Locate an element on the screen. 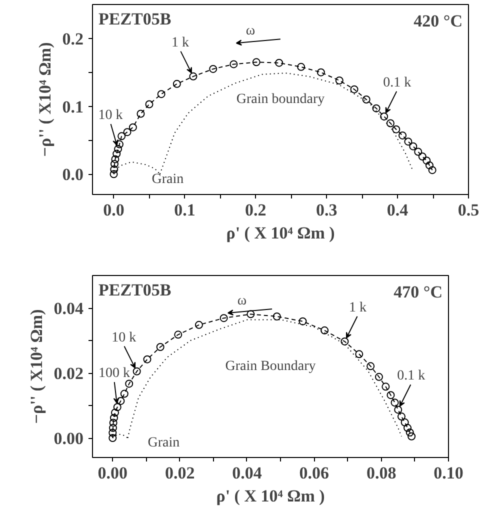 Image resolution: width=486 pixels, height=518 pixels. x-tick-label: 0.4 is located at coordinates (397, 210).